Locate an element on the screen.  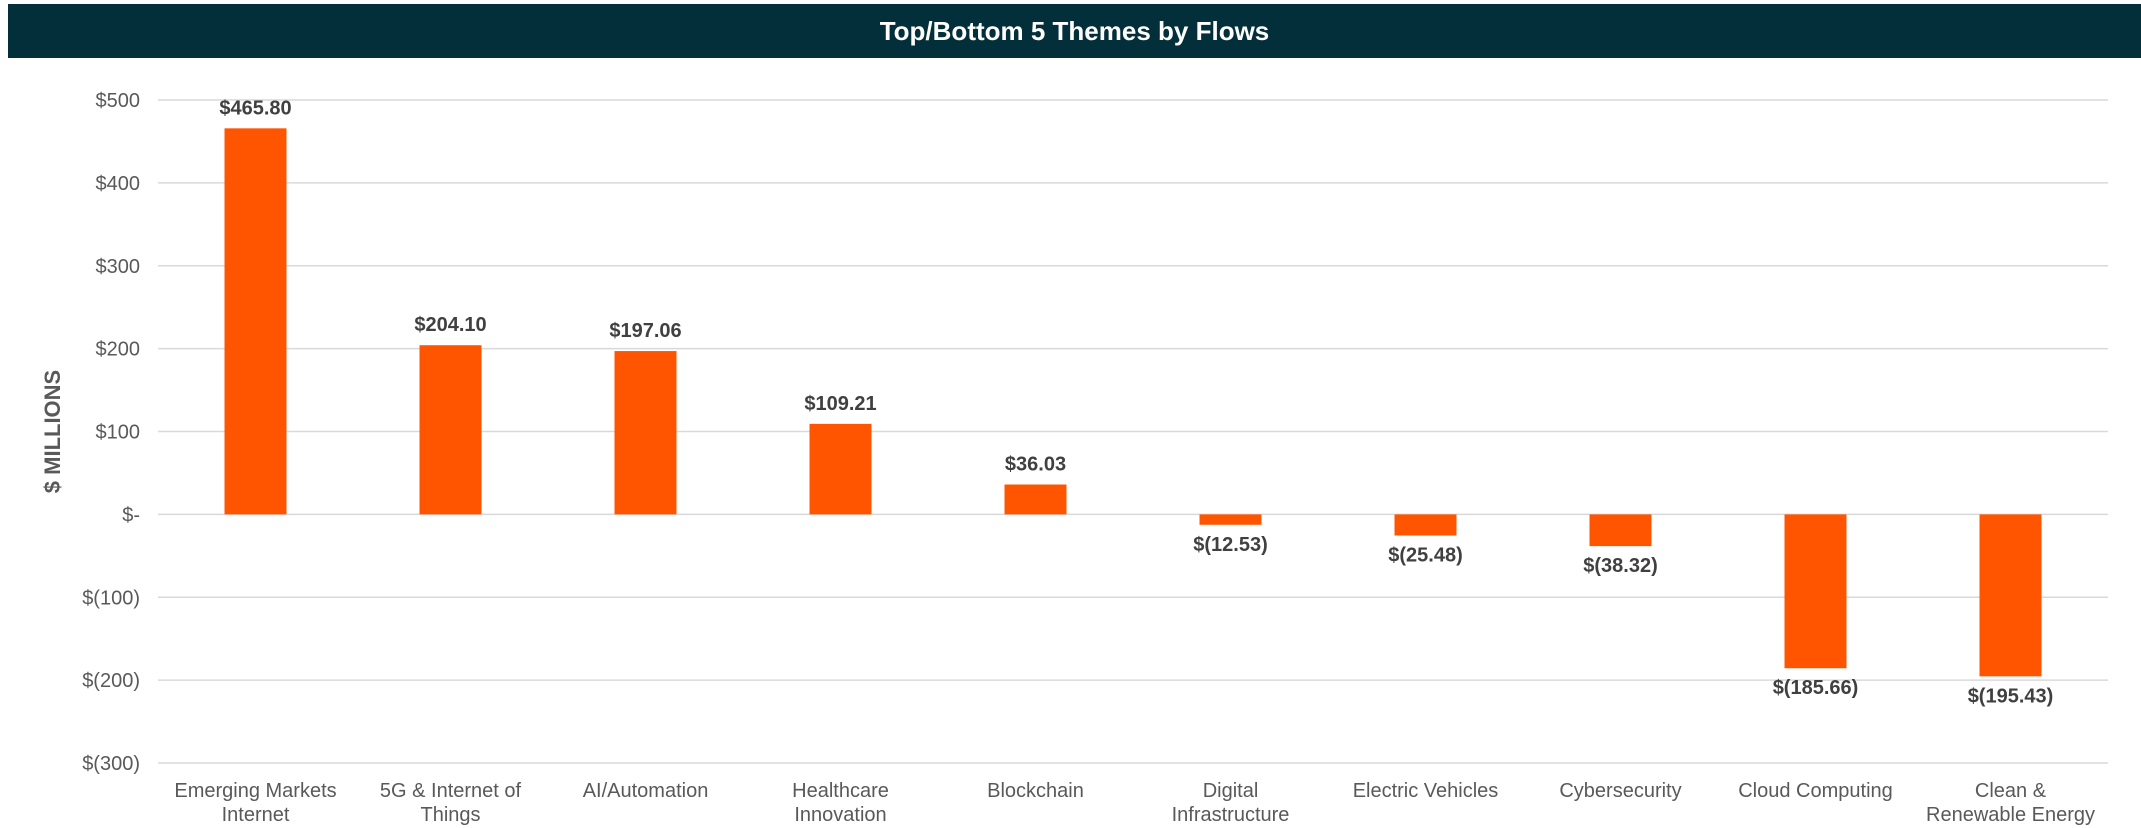
x-tick-label: Infrastructure is located at coordinates (1231, 815).